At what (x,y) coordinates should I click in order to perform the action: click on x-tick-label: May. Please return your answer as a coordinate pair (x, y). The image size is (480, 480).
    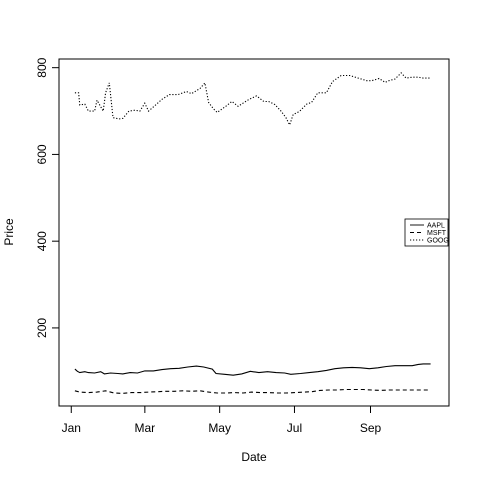
    Looking at the image, I should click on (219, 428).